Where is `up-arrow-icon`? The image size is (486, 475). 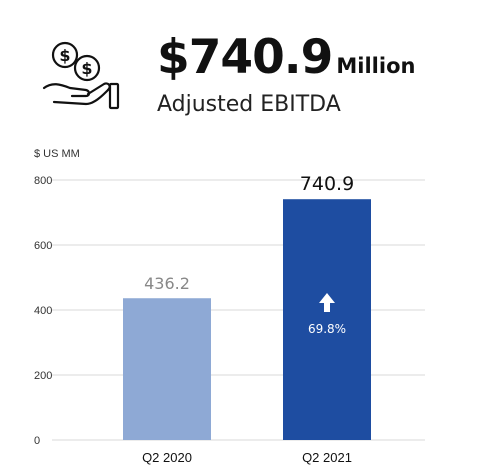
up-arrow-icon is located at coordinates (327, 302).